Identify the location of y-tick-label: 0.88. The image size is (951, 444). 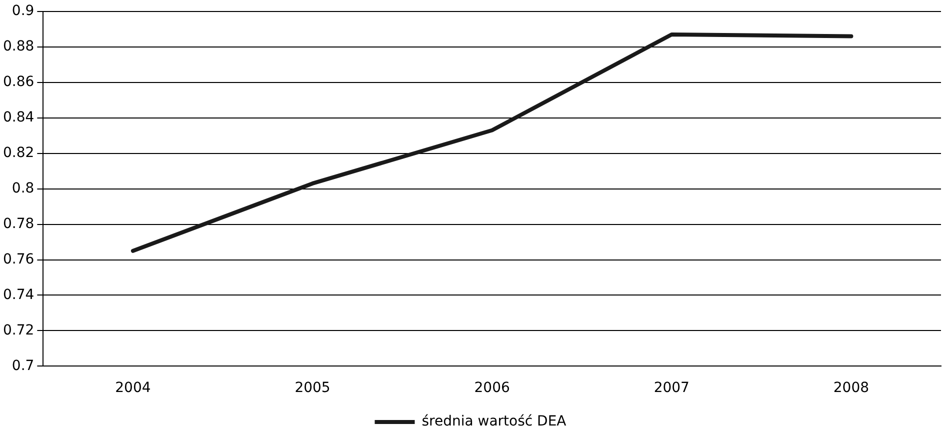
(18, 46).